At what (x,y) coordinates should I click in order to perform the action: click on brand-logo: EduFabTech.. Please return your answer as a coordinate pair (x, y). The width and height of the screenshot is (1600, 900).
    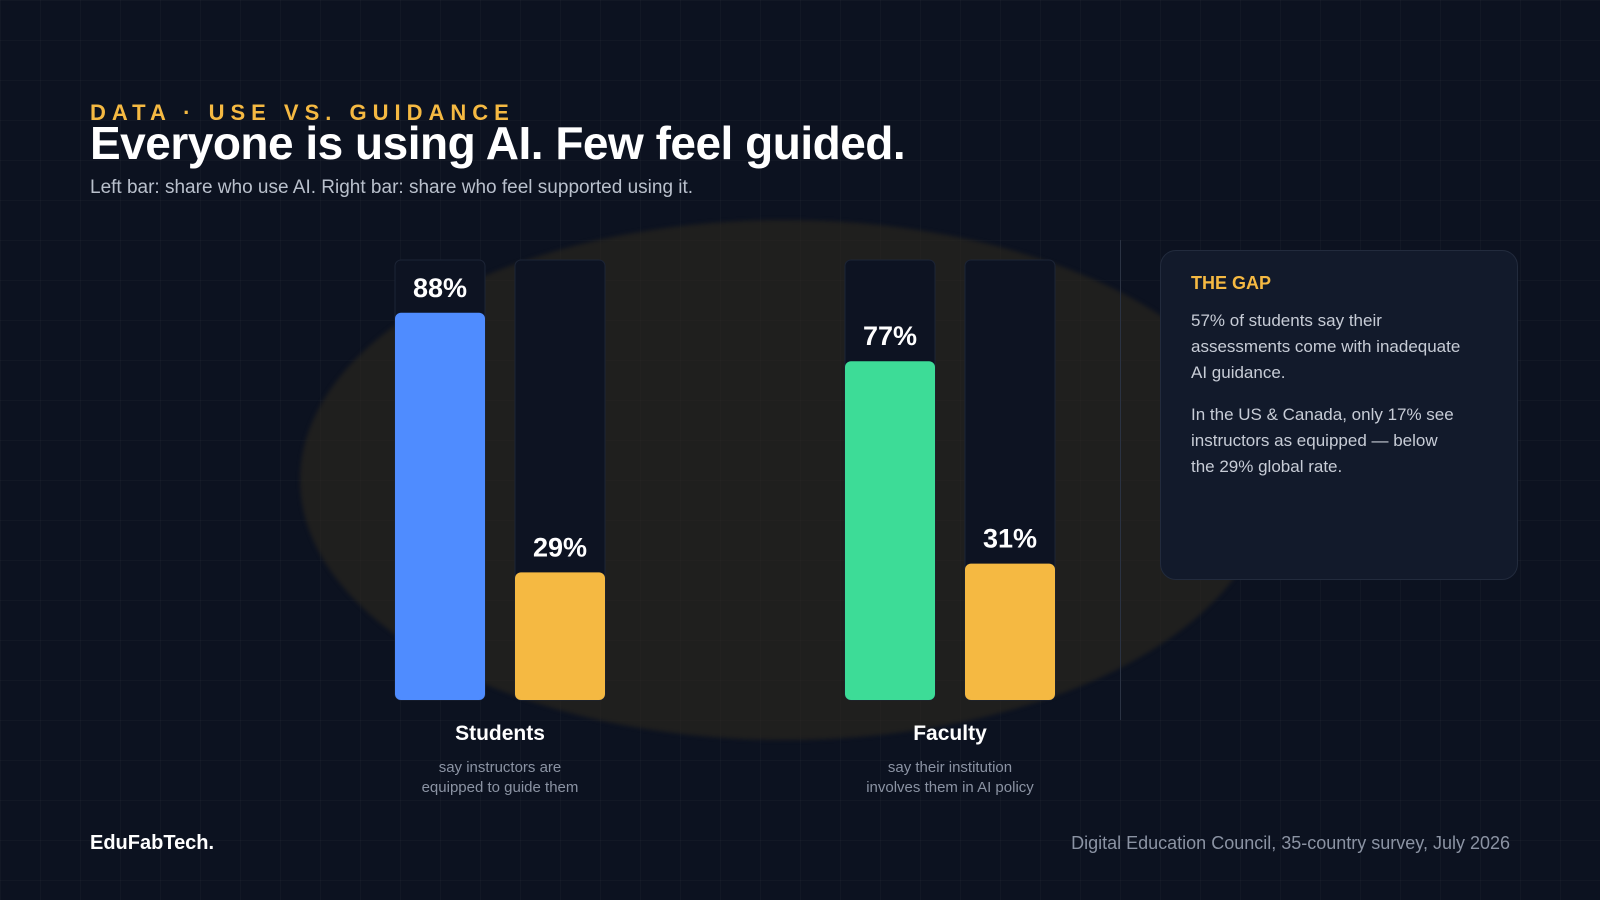
    Looking at the image, I should click on (152, 843).